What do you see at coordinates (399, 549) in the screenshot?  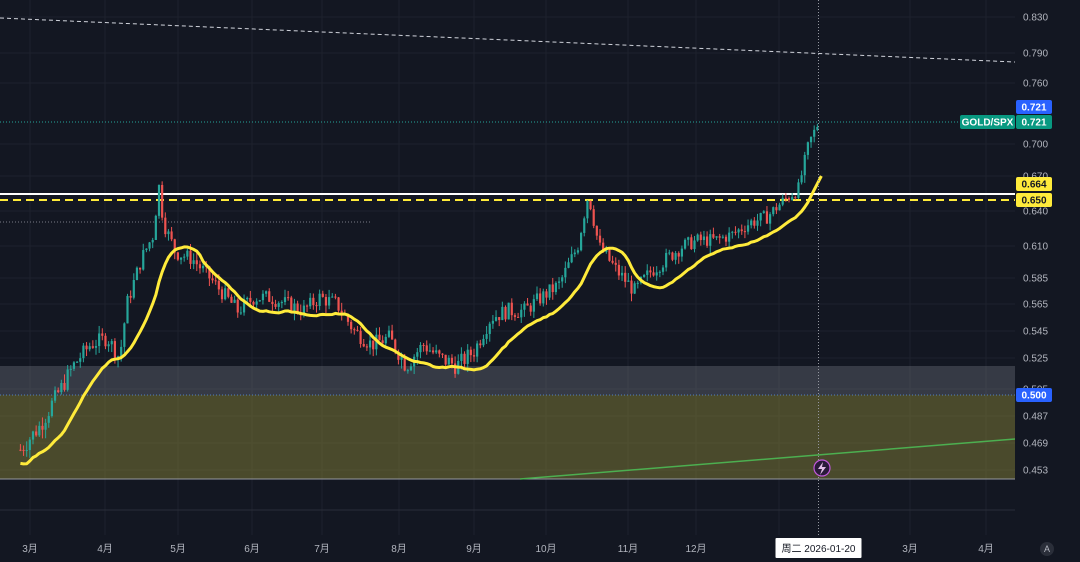 I see `time-tick-label: 8月` at bounding box center [399, 549].